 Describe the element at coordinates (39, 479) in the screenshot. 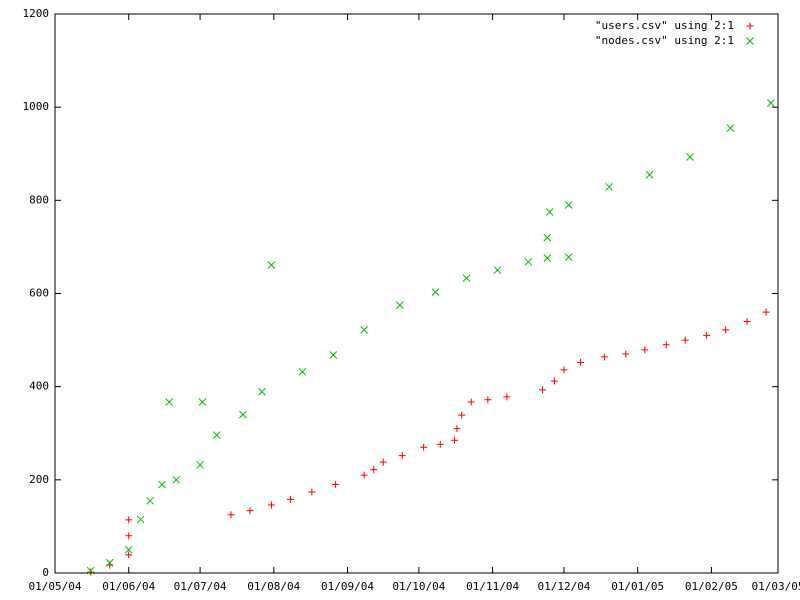

I see `y-tick-label: 200` at that location.